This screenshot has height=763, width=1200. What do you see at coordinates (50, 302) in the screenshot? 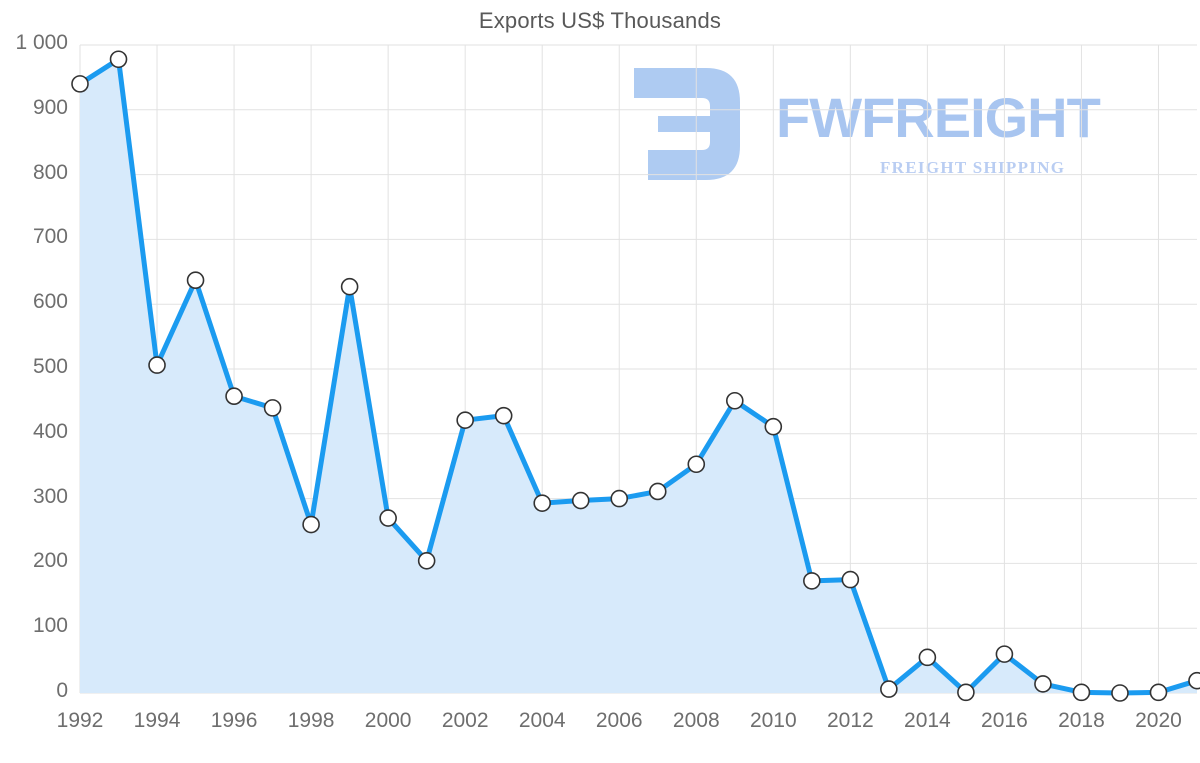
I see `y-axis-tick-label: 600` at bounding box center [50, 302].